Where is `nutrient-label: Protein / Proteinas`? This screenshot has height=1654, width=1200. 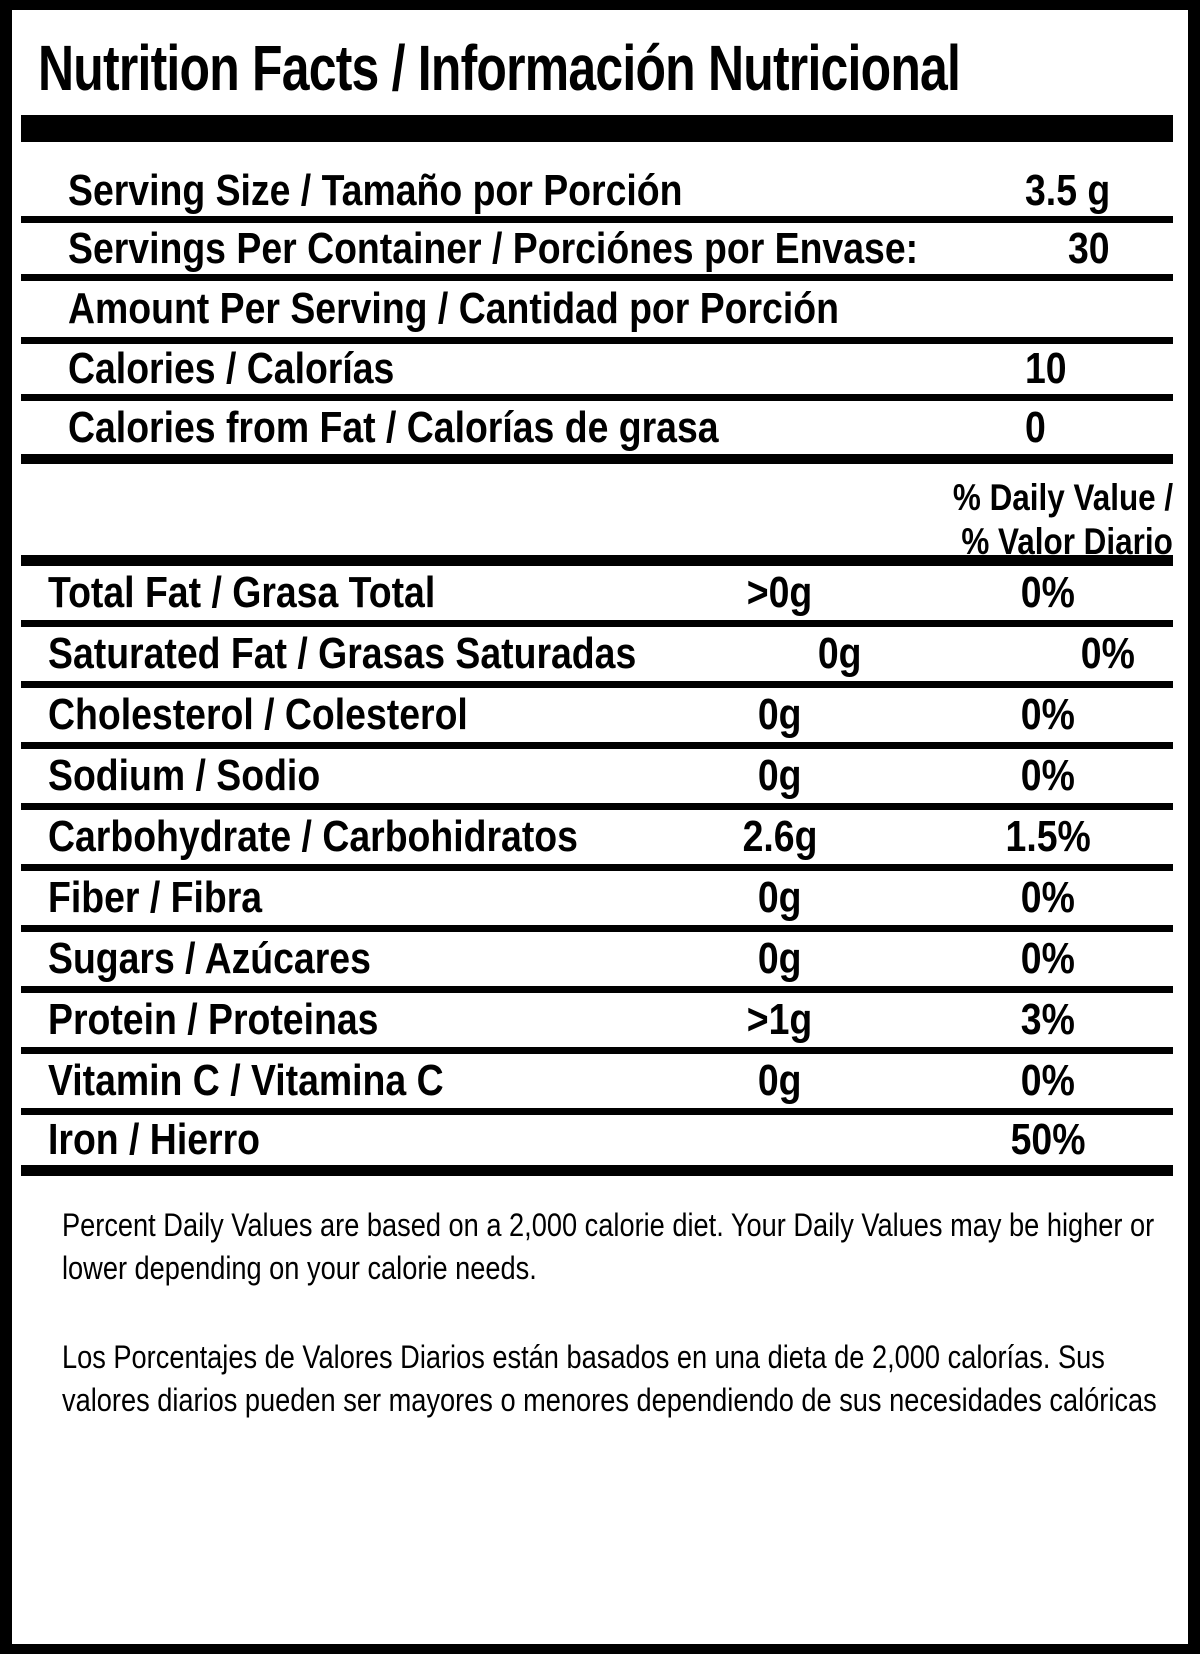
nutrient-label: Protein / Proteinas is located at coordinates (213, 1019).